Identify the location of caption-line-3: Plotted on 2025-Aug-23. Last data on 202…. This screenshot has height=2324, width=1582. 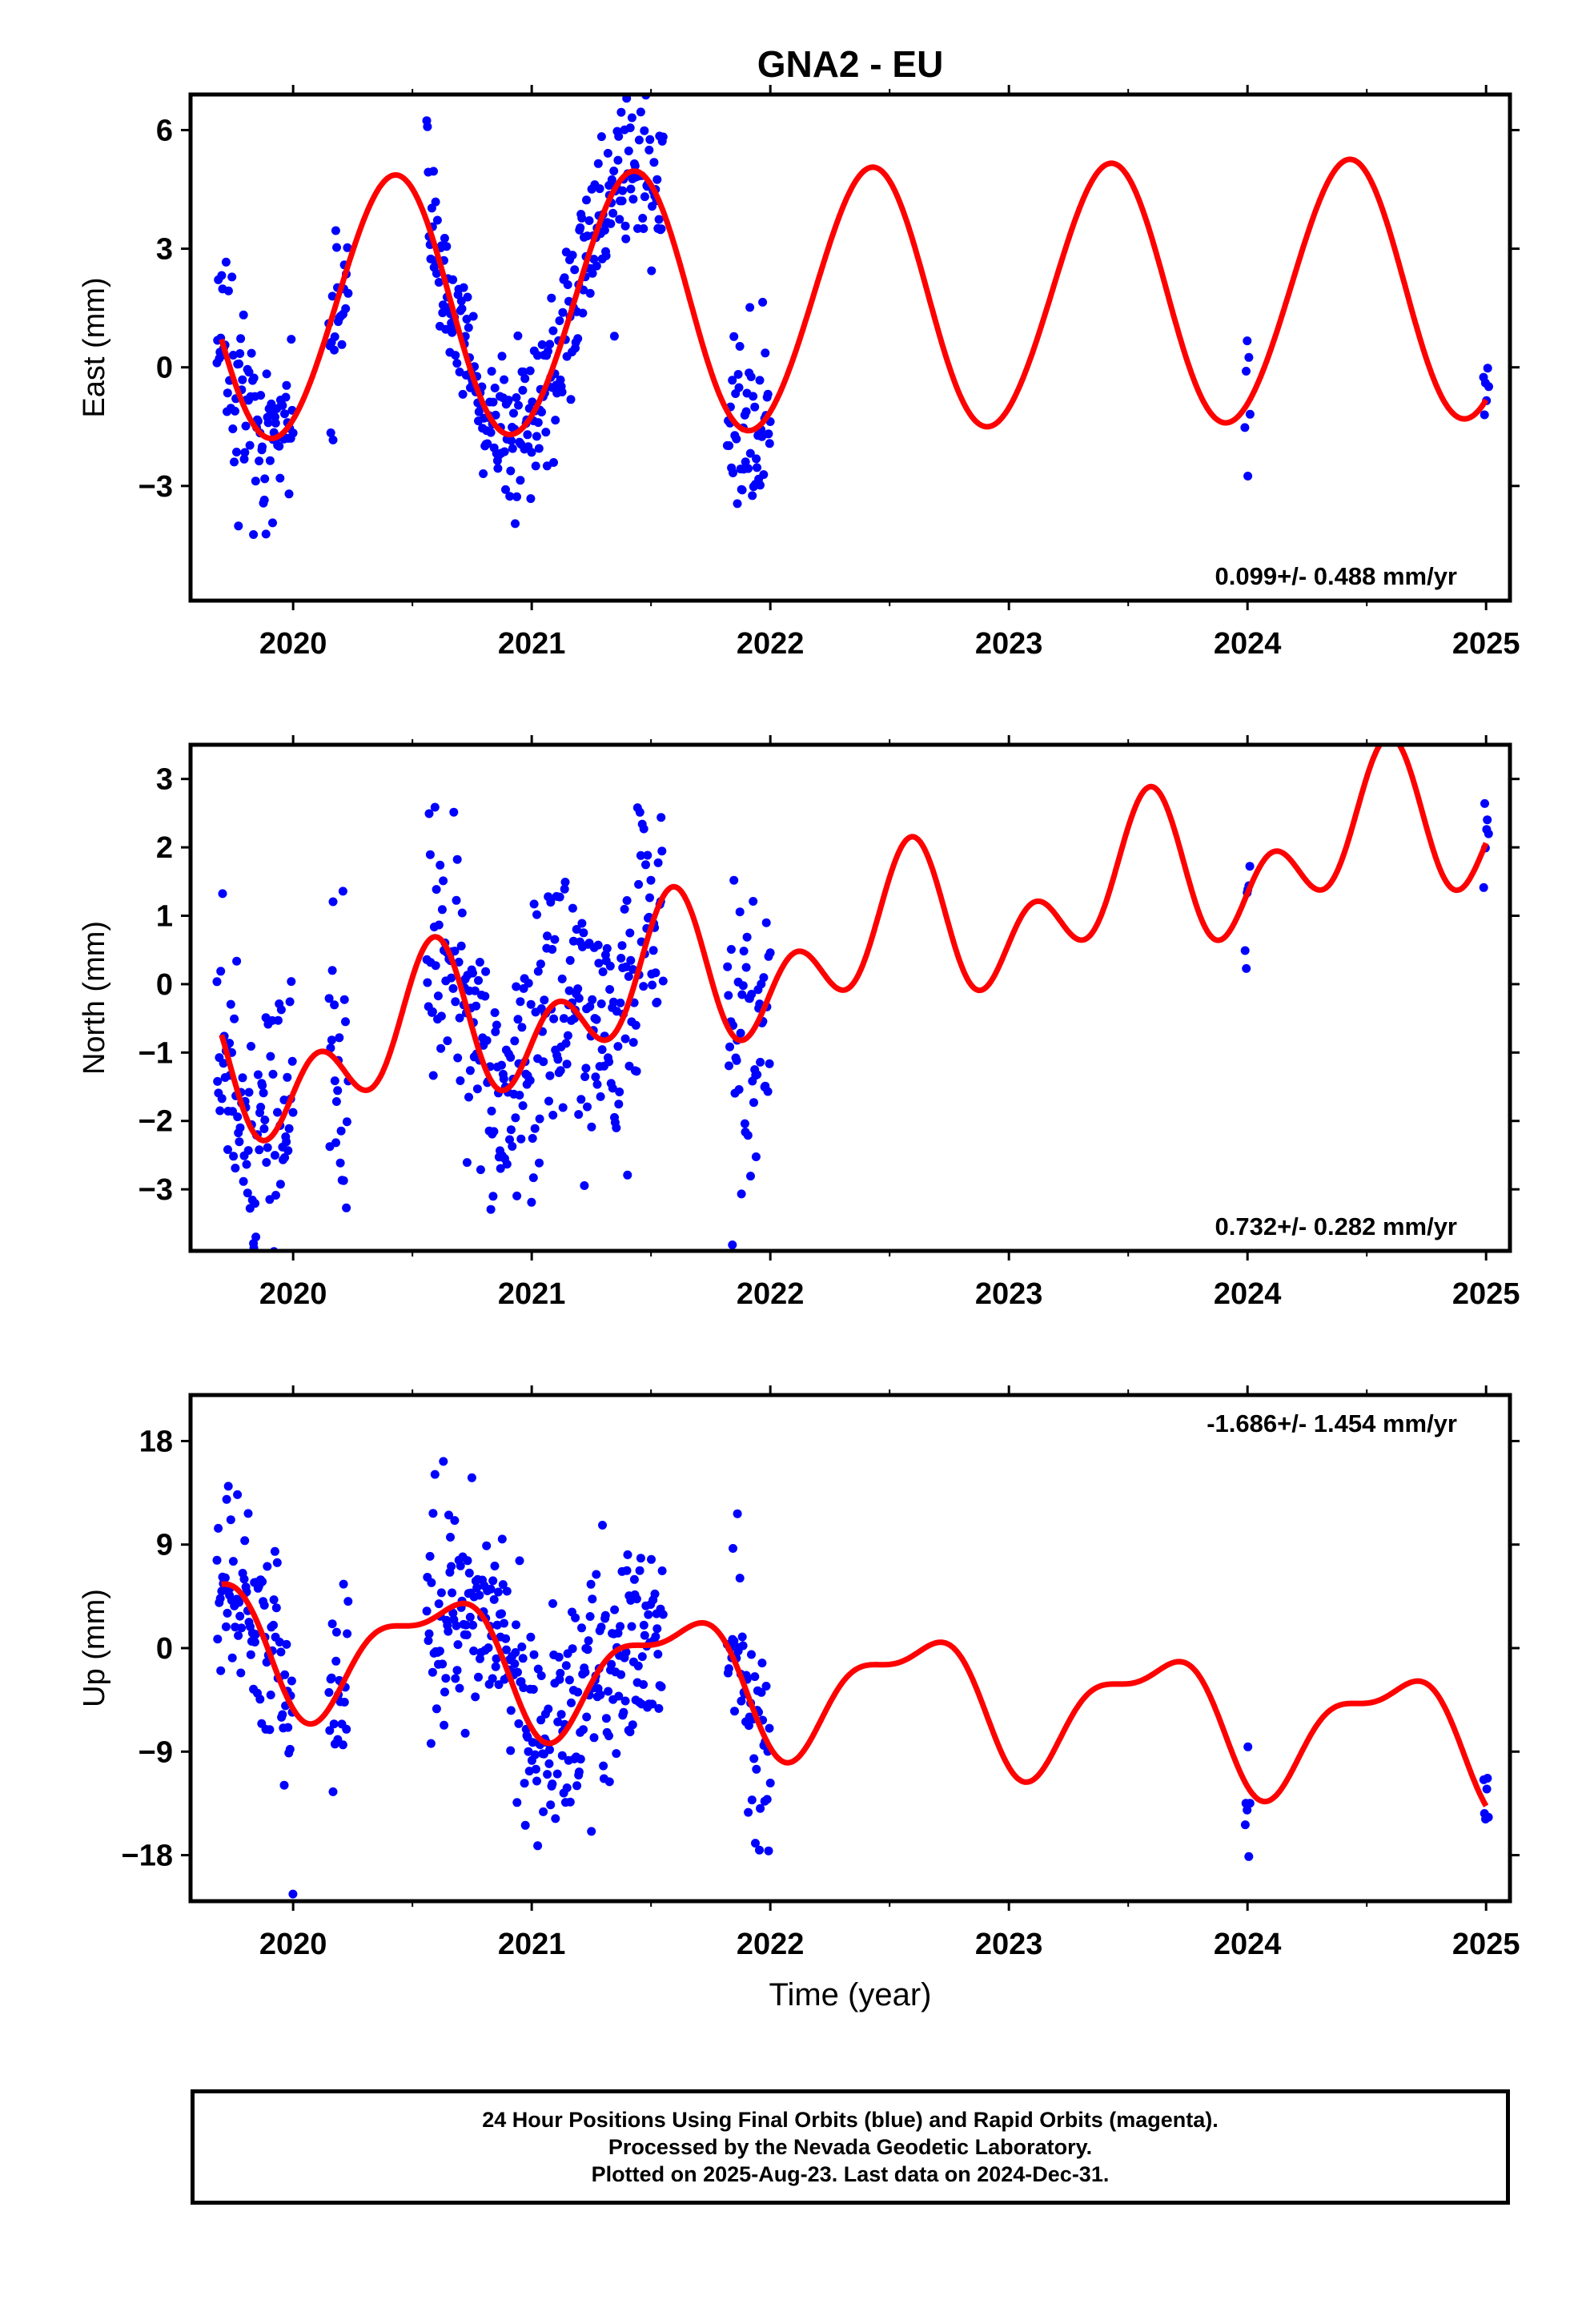
(850, 2174).